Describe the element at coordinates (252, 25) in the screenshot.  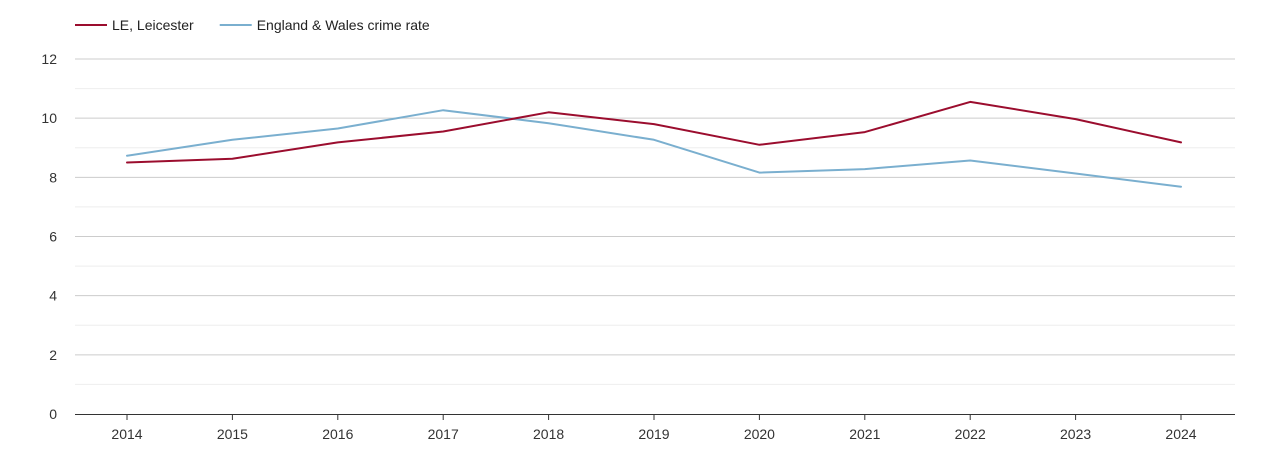
I see `legend: LE, Leicester England & Wales crime rate` at that location.